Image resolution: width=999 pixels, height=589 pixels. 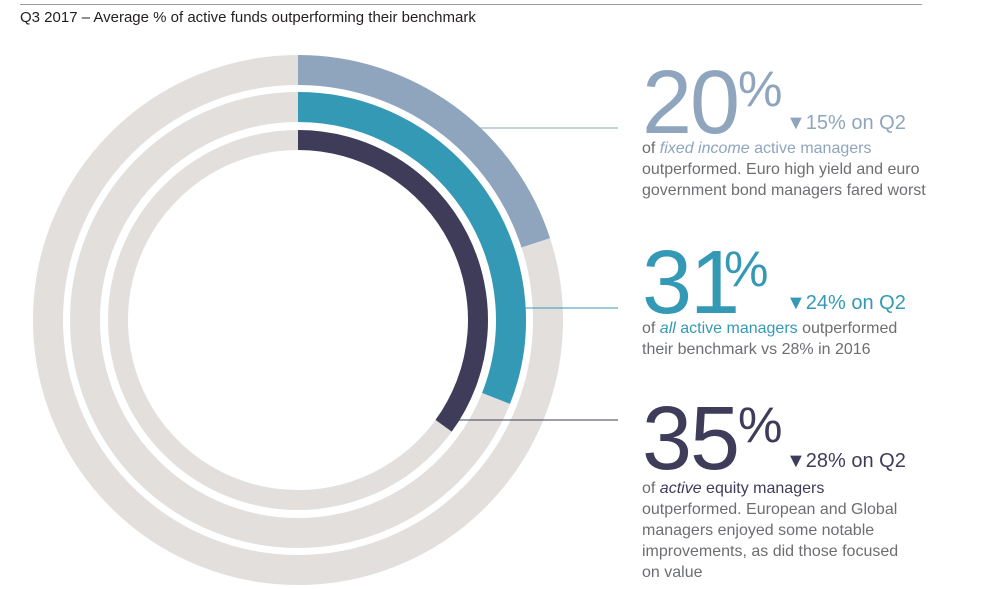 I want to click on desc-line: government bond managers fared worst, so click(x=784, y=190).